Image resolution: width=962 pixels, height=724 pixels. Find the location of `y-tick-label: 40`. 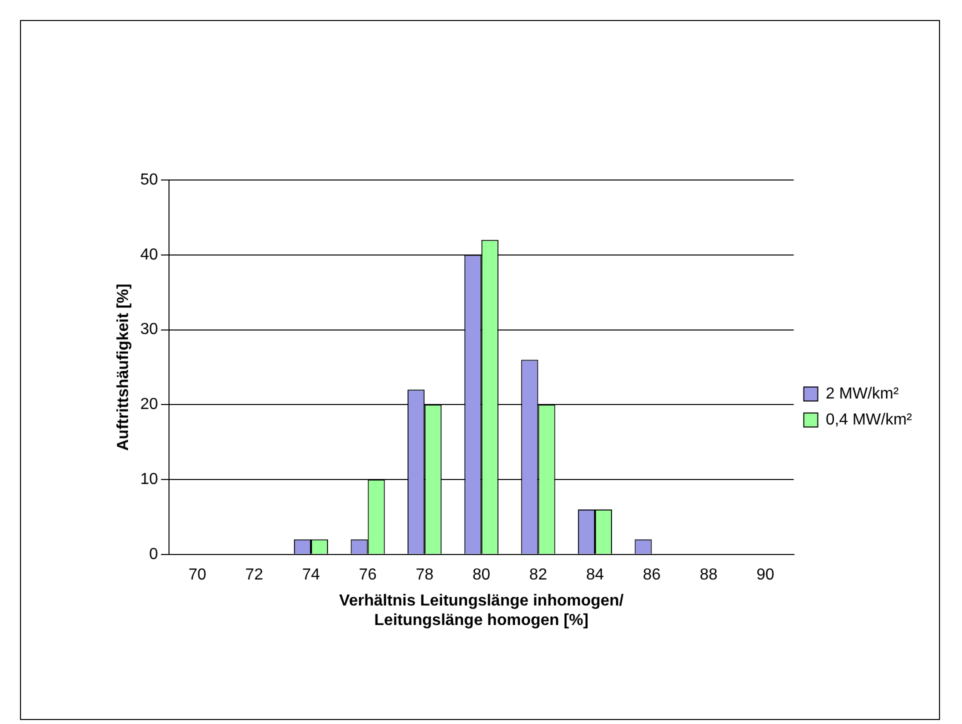

y-tick-label: 40 is located at coordinates (149, 255).